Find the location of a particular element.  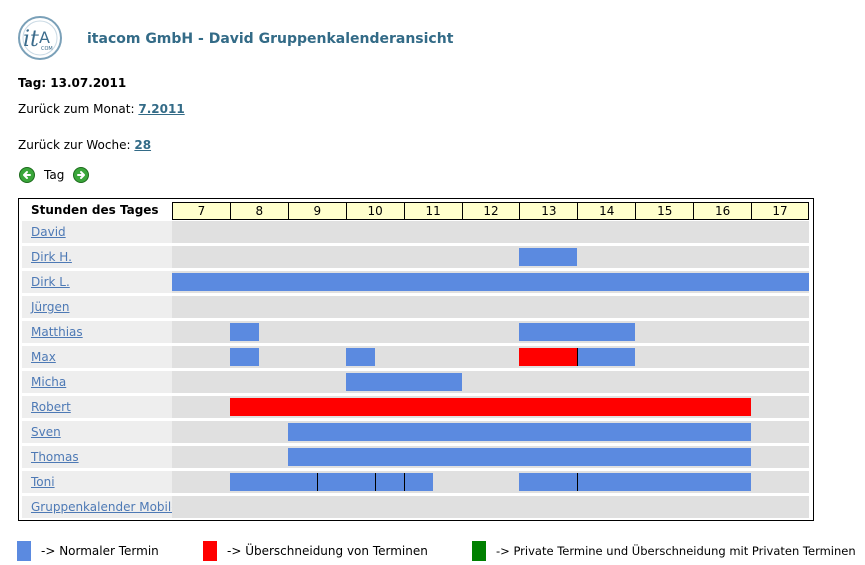

hour-header-14: 14 is located at coordinates (607, 211).